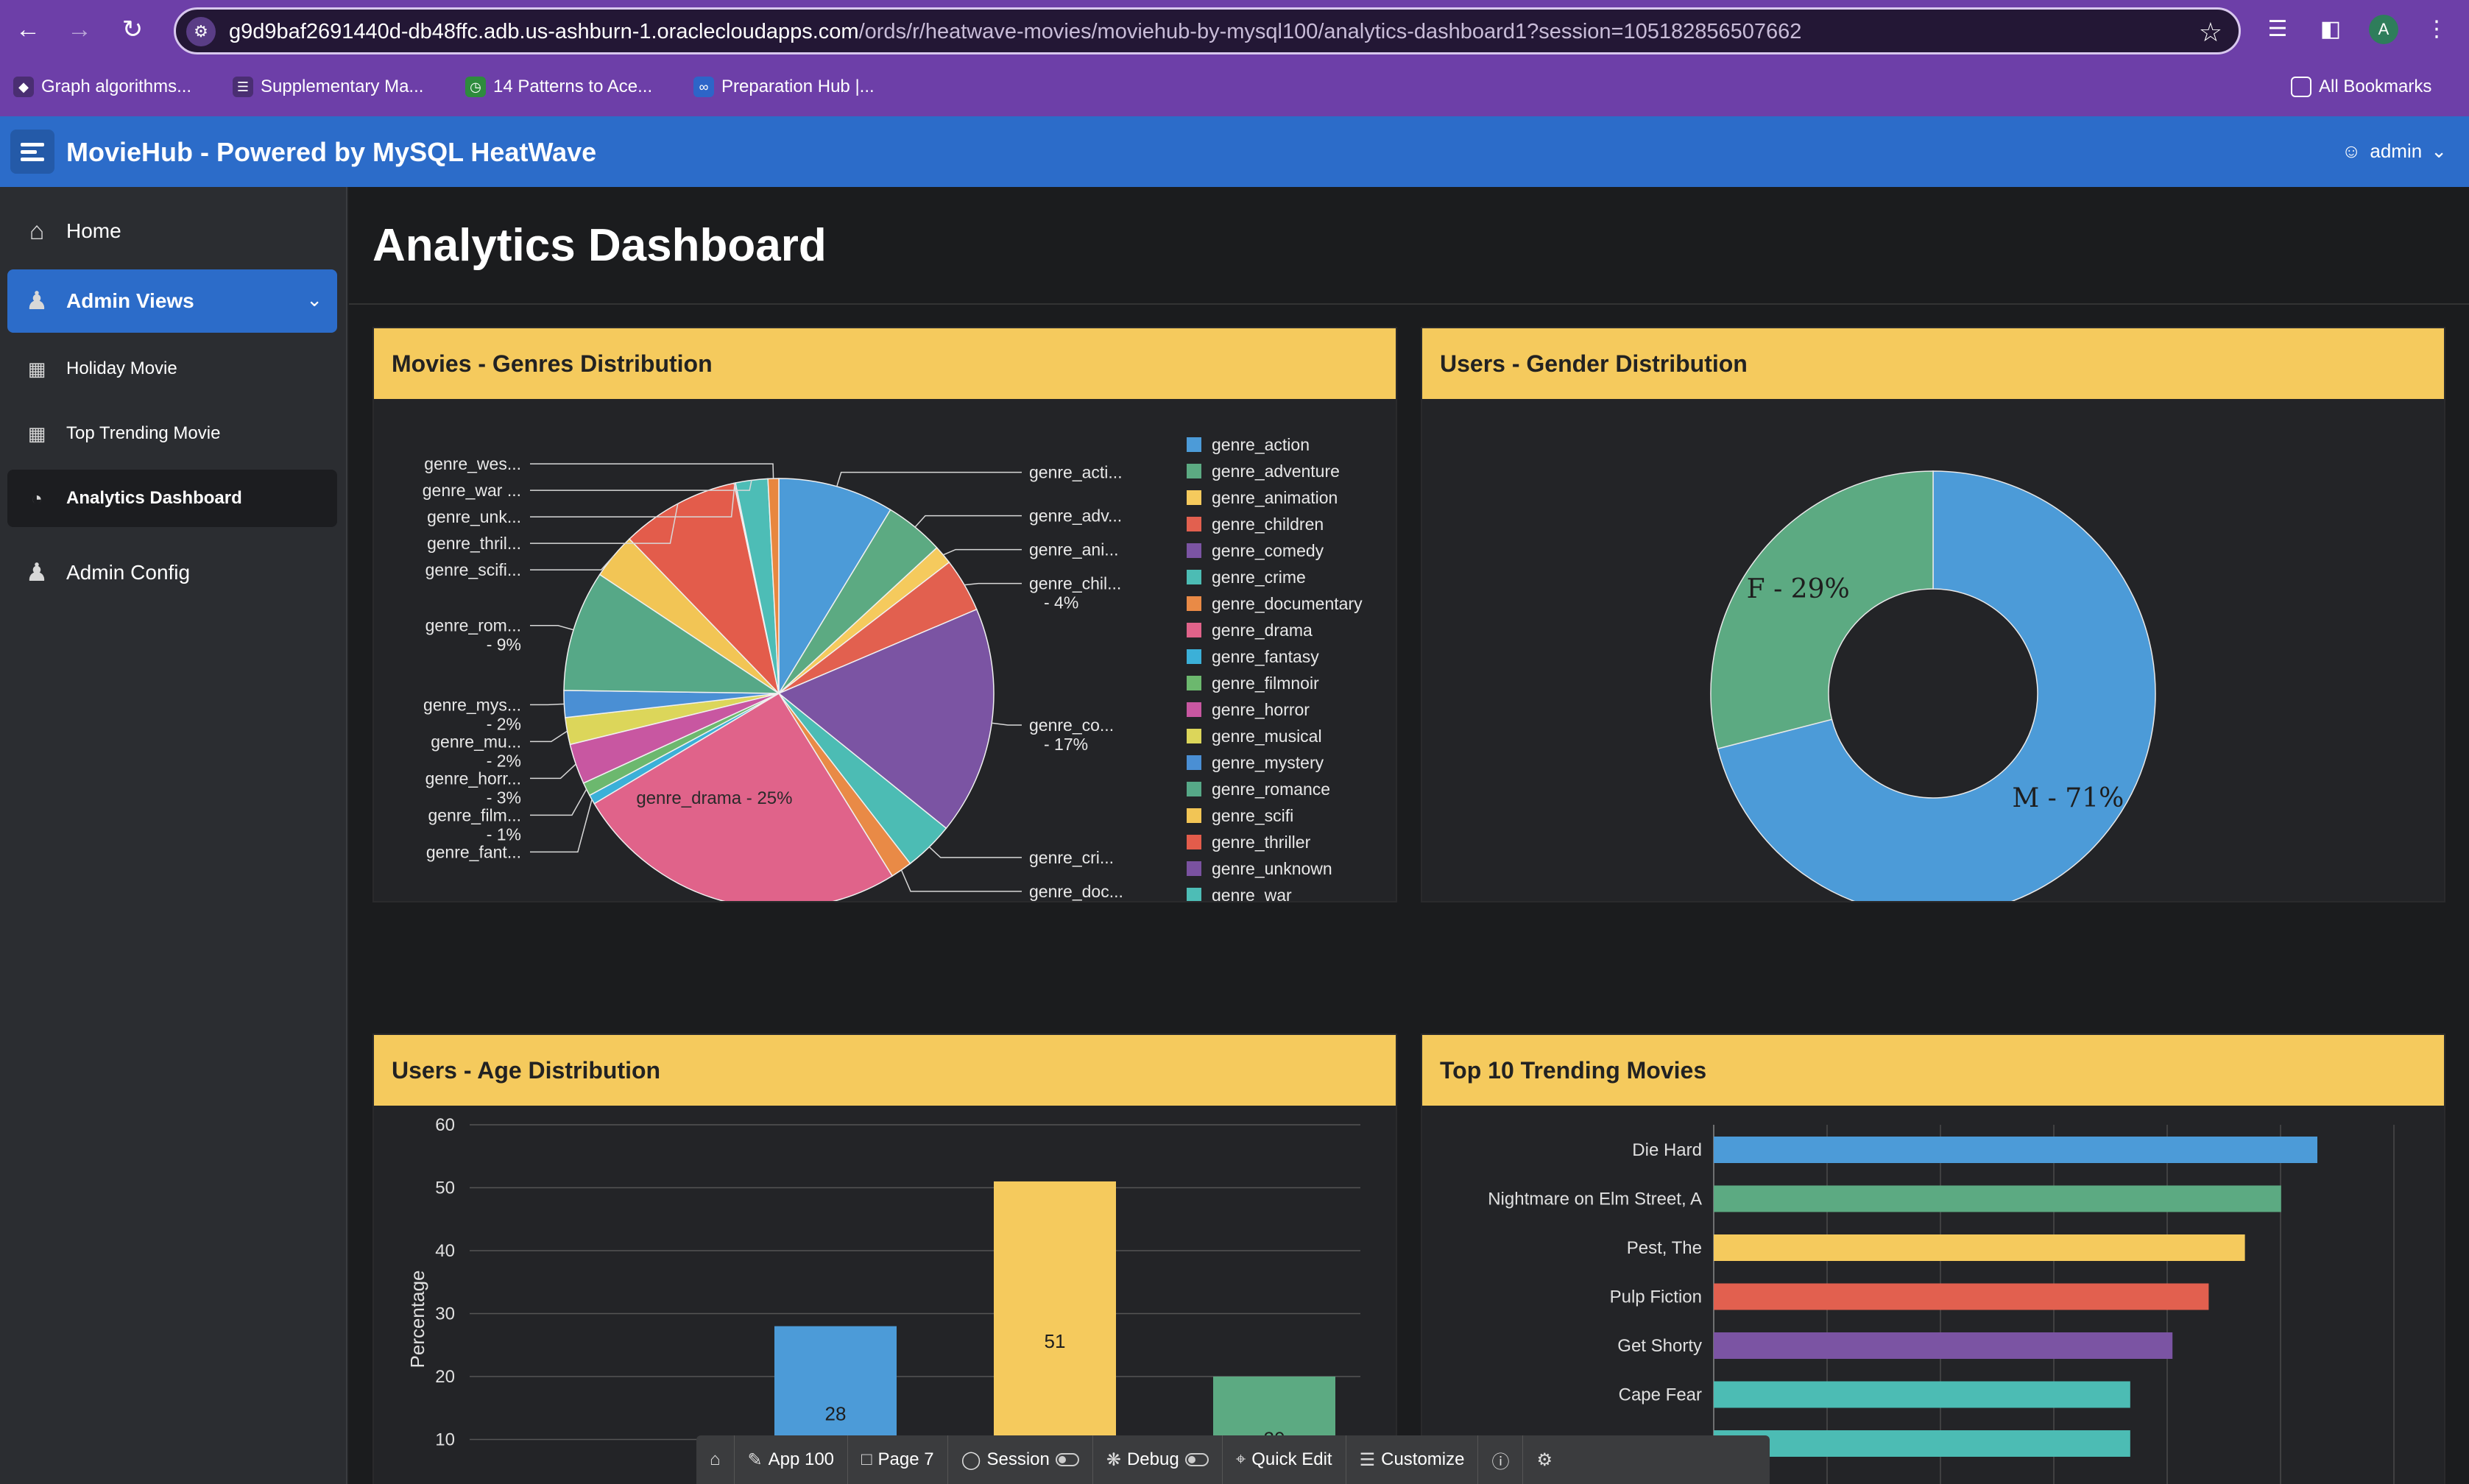 Image resolution: width=2469 pixels, height=1484 pixels. I want to click on slice-label-percent: - 1%, so click(504, 834).